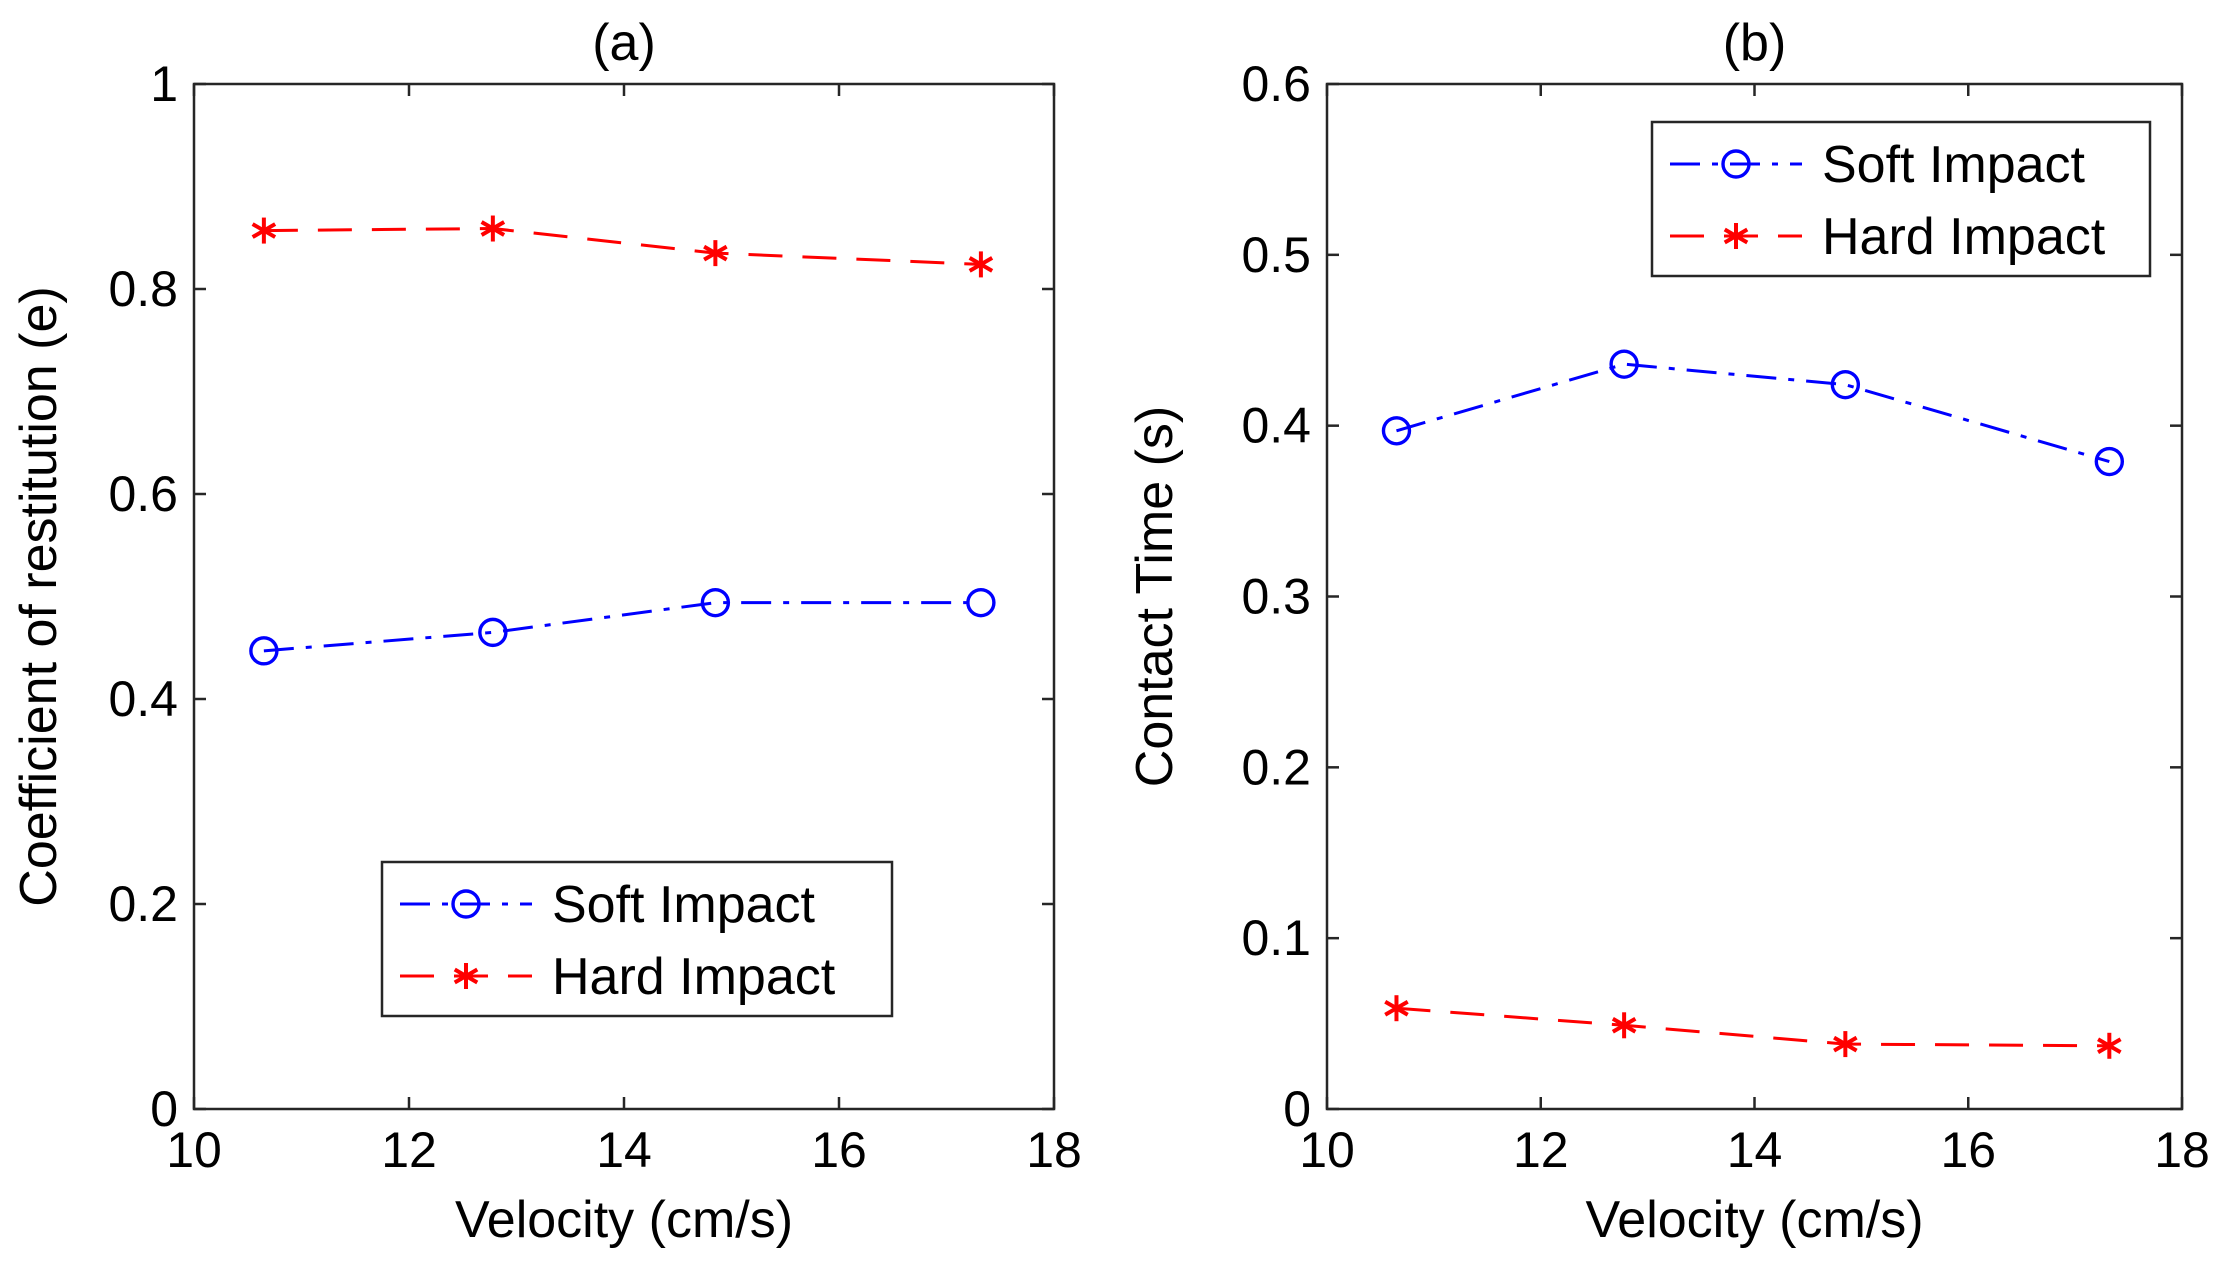 This screenshot has width=2232, height=1286. Describe the element at coordinates (39, 596) in the screenshot. I see `y-axis-label: Coefficient of restitution (e)` at that location.